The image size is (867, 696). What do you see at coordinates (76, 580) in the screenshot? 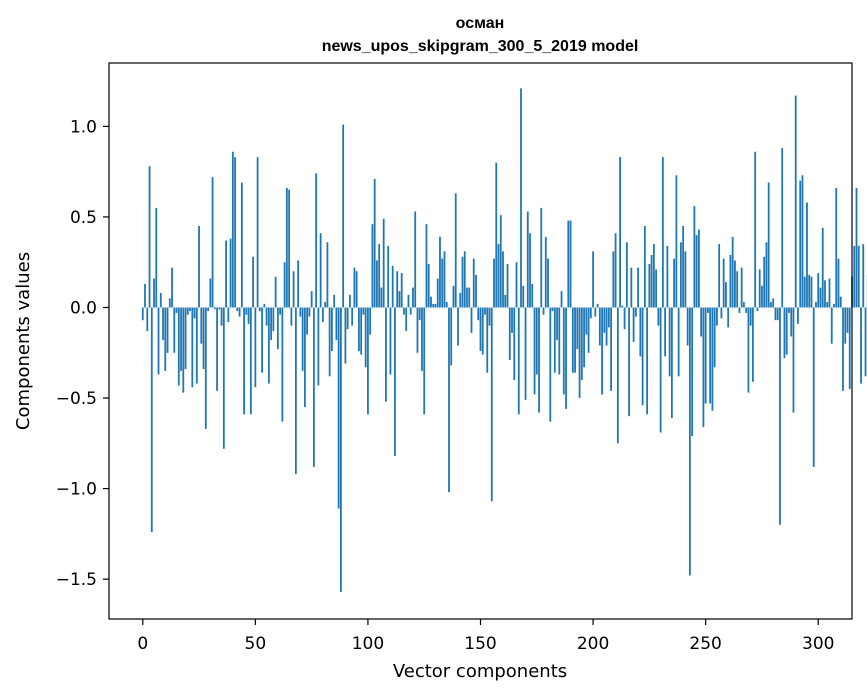
I see `y-tick-label: −1.5` at bounding box center [76, 580].